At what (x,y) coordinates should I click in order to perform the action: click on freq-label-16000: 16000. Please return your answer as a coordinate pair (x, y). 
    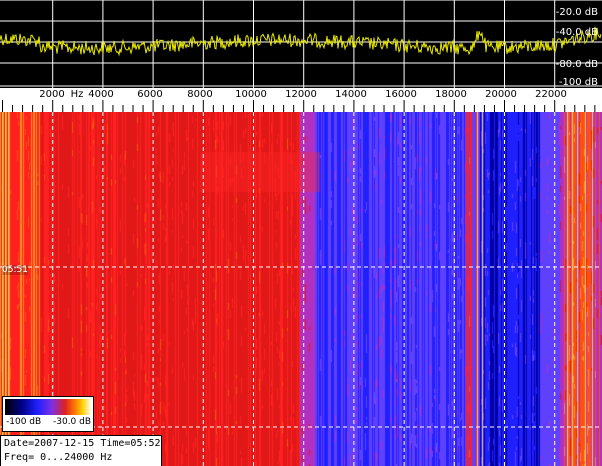
    Looking at the image, I should click on (401, 94).